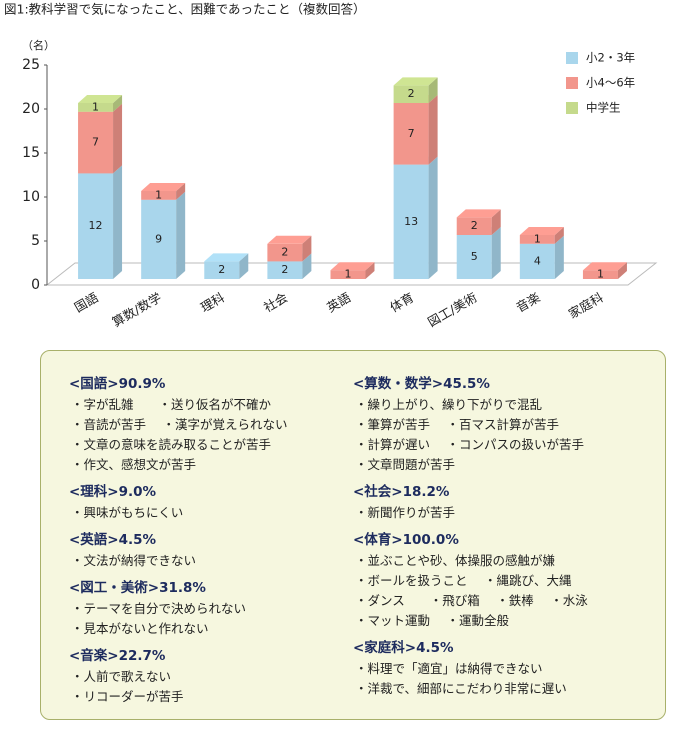 Image resolution: width=680 pixels, height=746 pixels. What do you see at coordinates (113, 492) in the screenshot?
I see `note-heading: <理科>9.0%` at bounding box center [113, 492].